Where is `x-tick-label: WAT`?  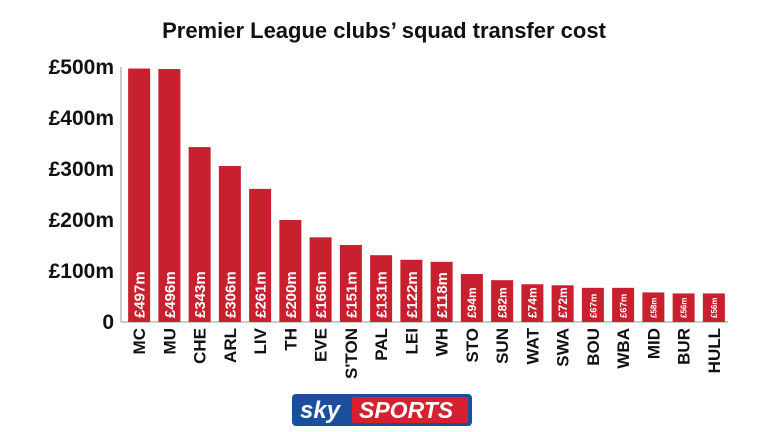 x-tick-label: WAT is located at coordinates (532, 345).